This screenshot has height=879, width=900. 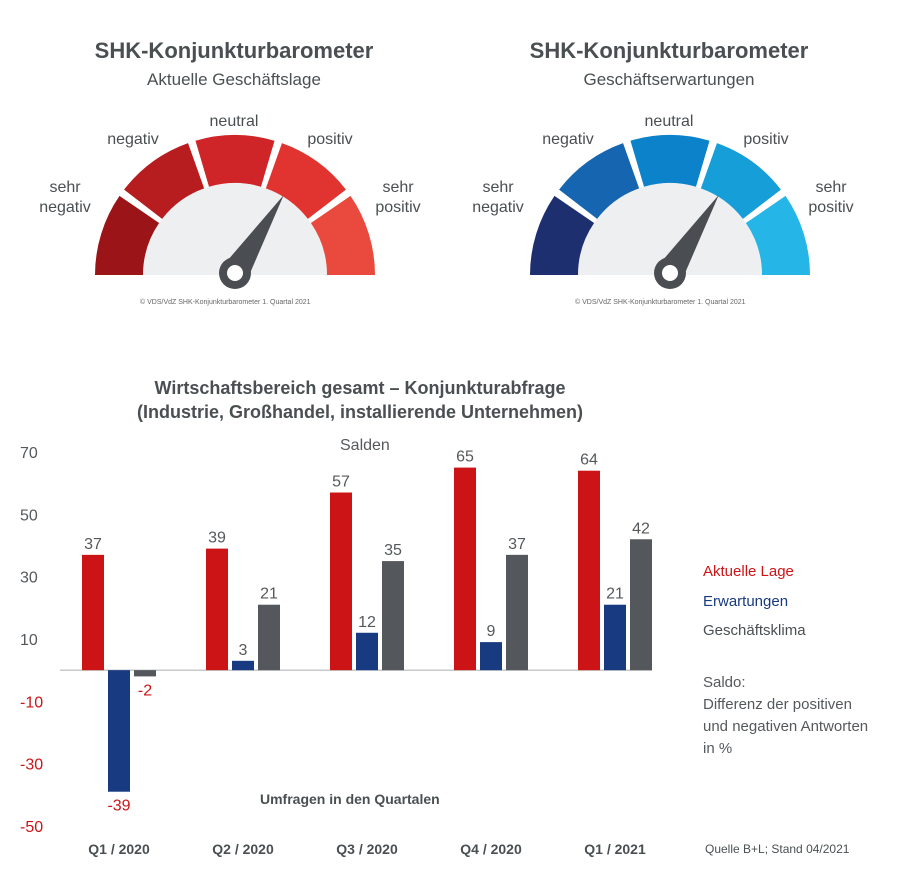 I want to click on legend-item-erwartungen: Erwartungen, so click(x=746, y=601).